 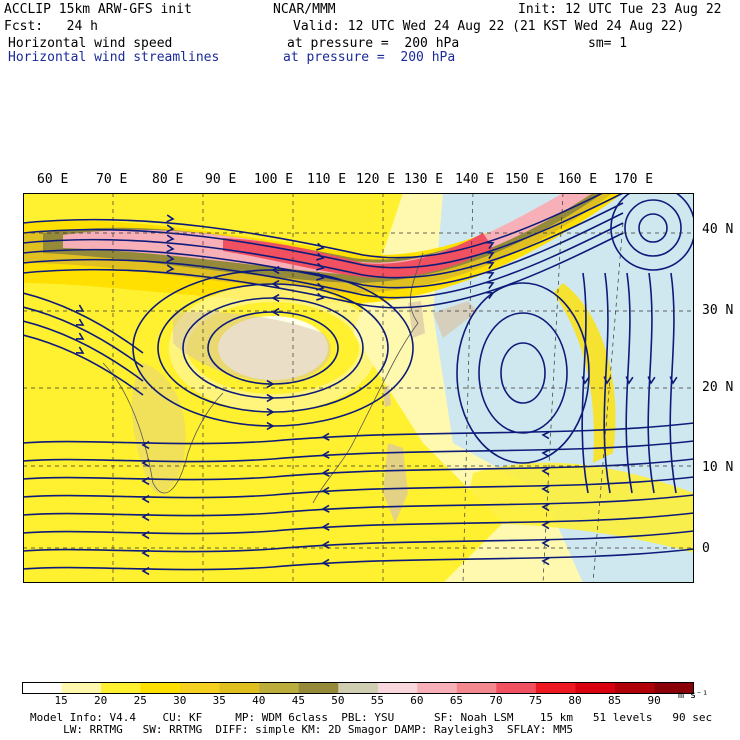 What do you see at coordinates (578, 179) in the screenshot?
I see `longitude-label: 160 E` at bounding box center [578, 179].